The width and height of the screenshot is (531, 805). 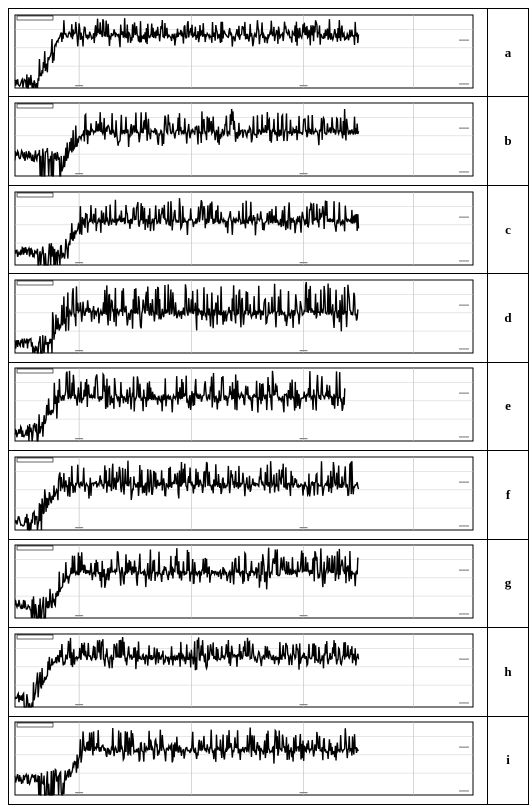 I want to click on panel-row: c, so click(x=268, y=229).